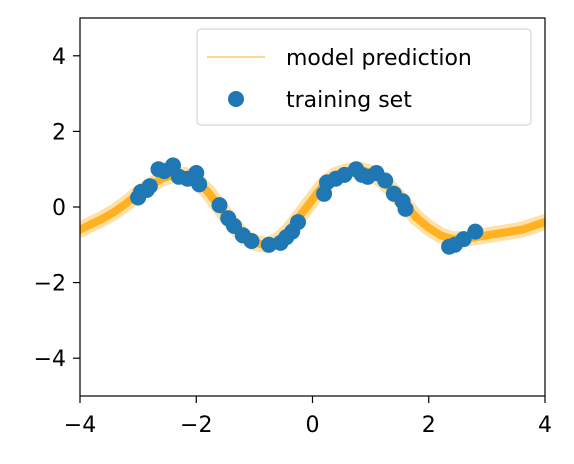  I want to click on x-tick-label: 2, so click(429, 425).